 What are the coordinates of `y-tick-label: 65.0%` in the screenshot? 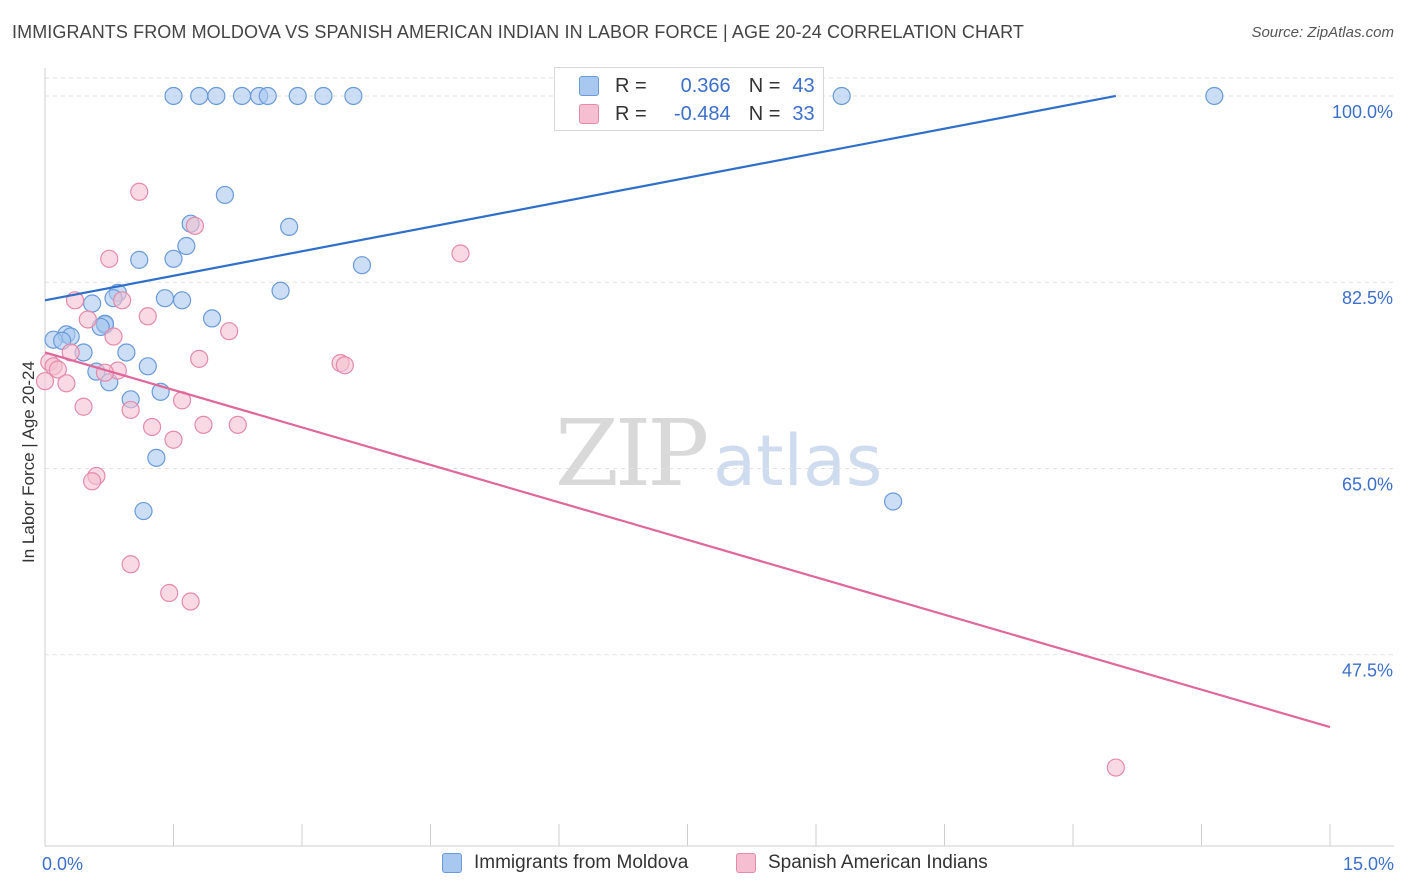 It's located at (1367, 484).